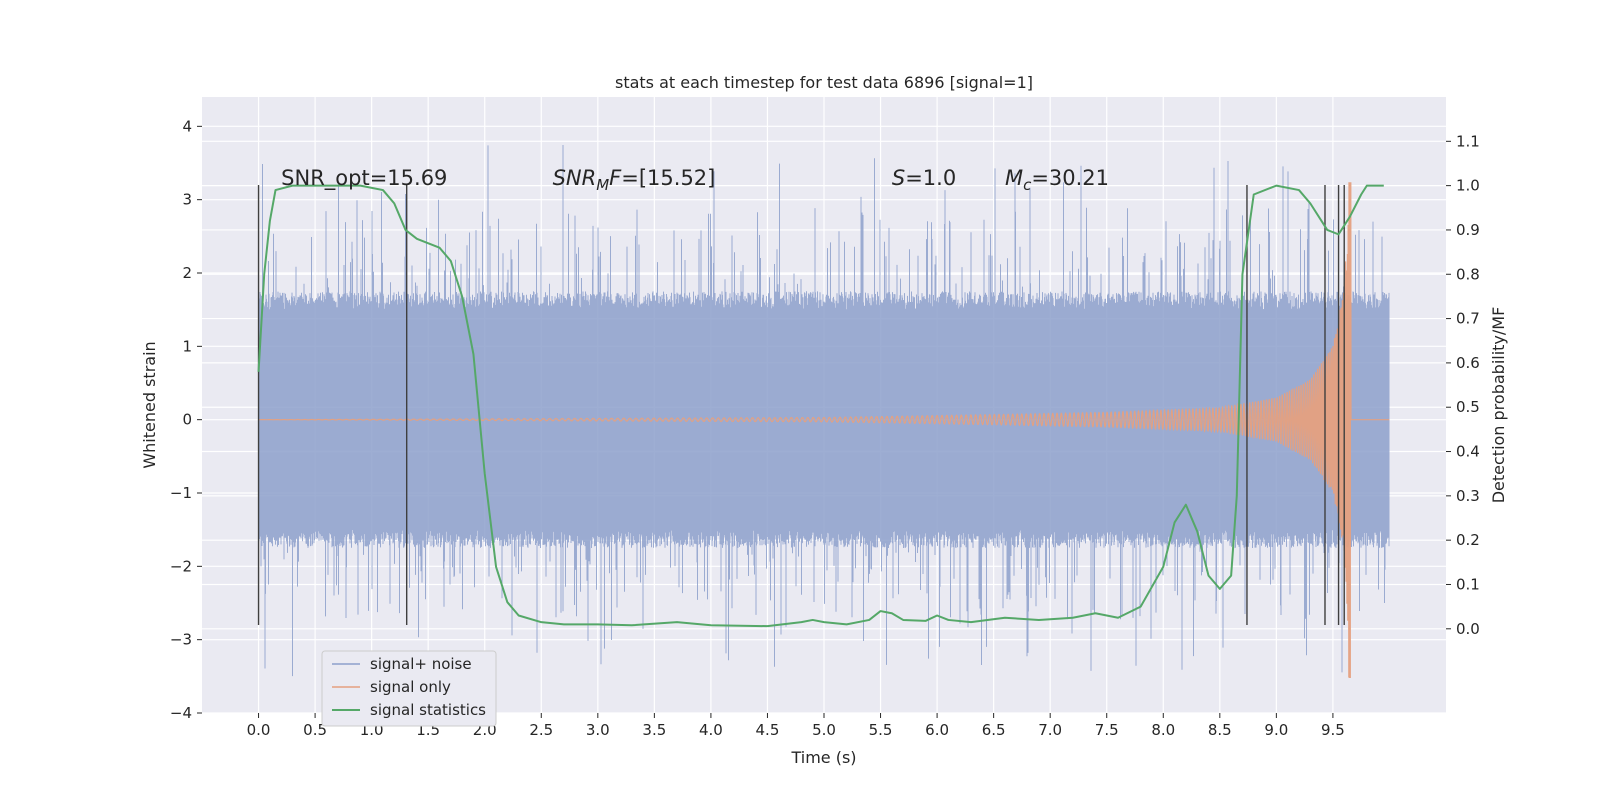  What do you see at coordinates (181, 640) in the screenshot?
I see `y-tick-label: −3` at bounding box center [181, 640].